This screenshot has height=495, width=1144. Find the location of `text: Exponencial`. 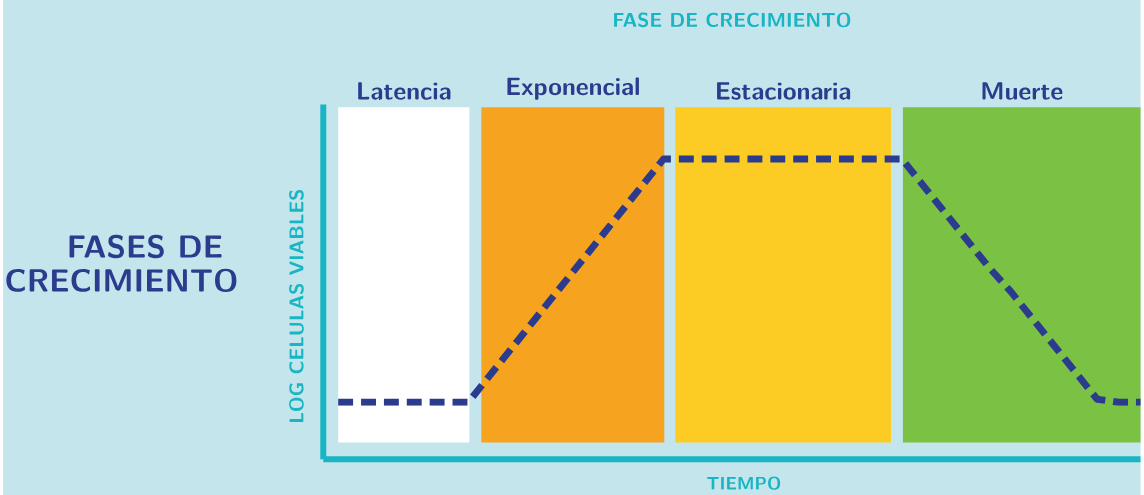

text: Exponencial is located at coordinates (573, 88).